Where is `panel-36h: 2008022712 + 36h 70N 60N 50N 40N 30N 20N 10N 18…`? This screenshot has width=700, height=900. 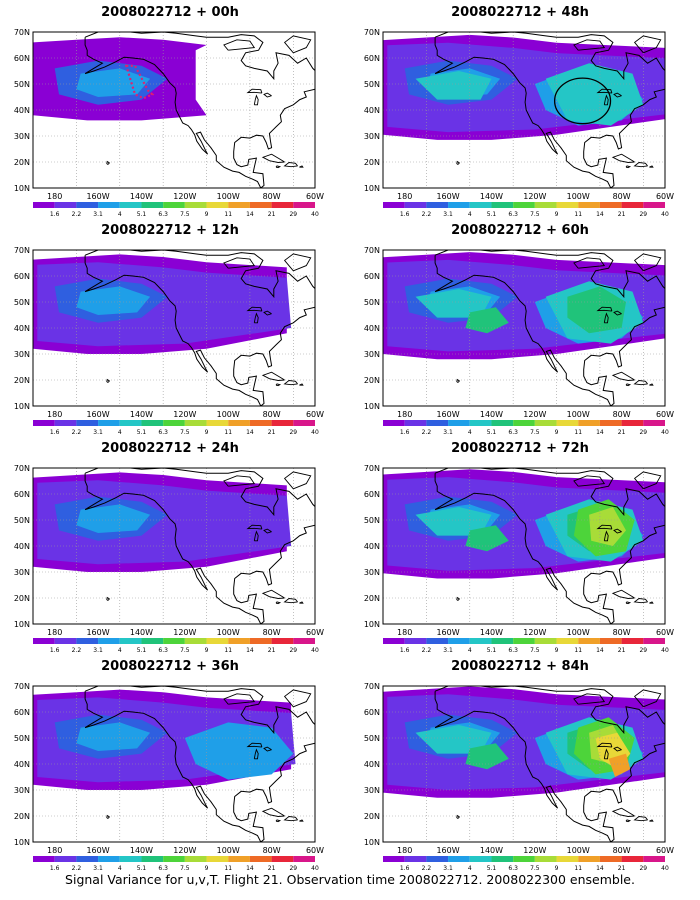 panel-36h: 2008022712 + 36h 70N 60N 50N 40N 30N 20N 10N 18… is located at coordinates (170, 763).